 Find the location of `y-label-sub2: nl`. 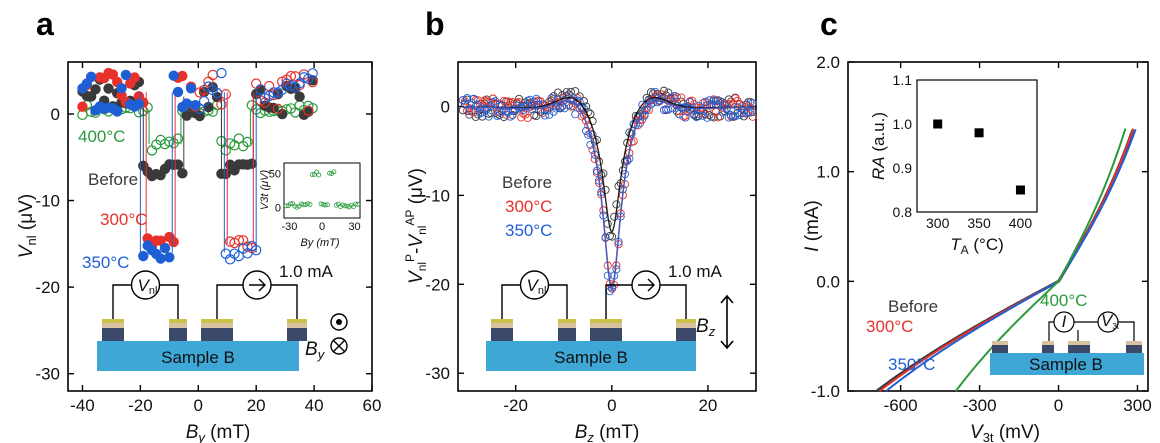

y-label-sub2: nl is located at coordinates (422, 230).